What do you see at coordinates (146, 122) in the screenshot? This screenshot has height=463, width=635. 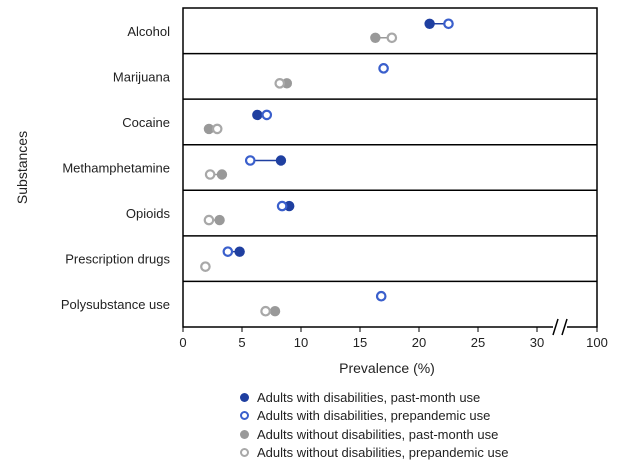 I see `category-label: Cocaine` at bounding box center [146, 122].